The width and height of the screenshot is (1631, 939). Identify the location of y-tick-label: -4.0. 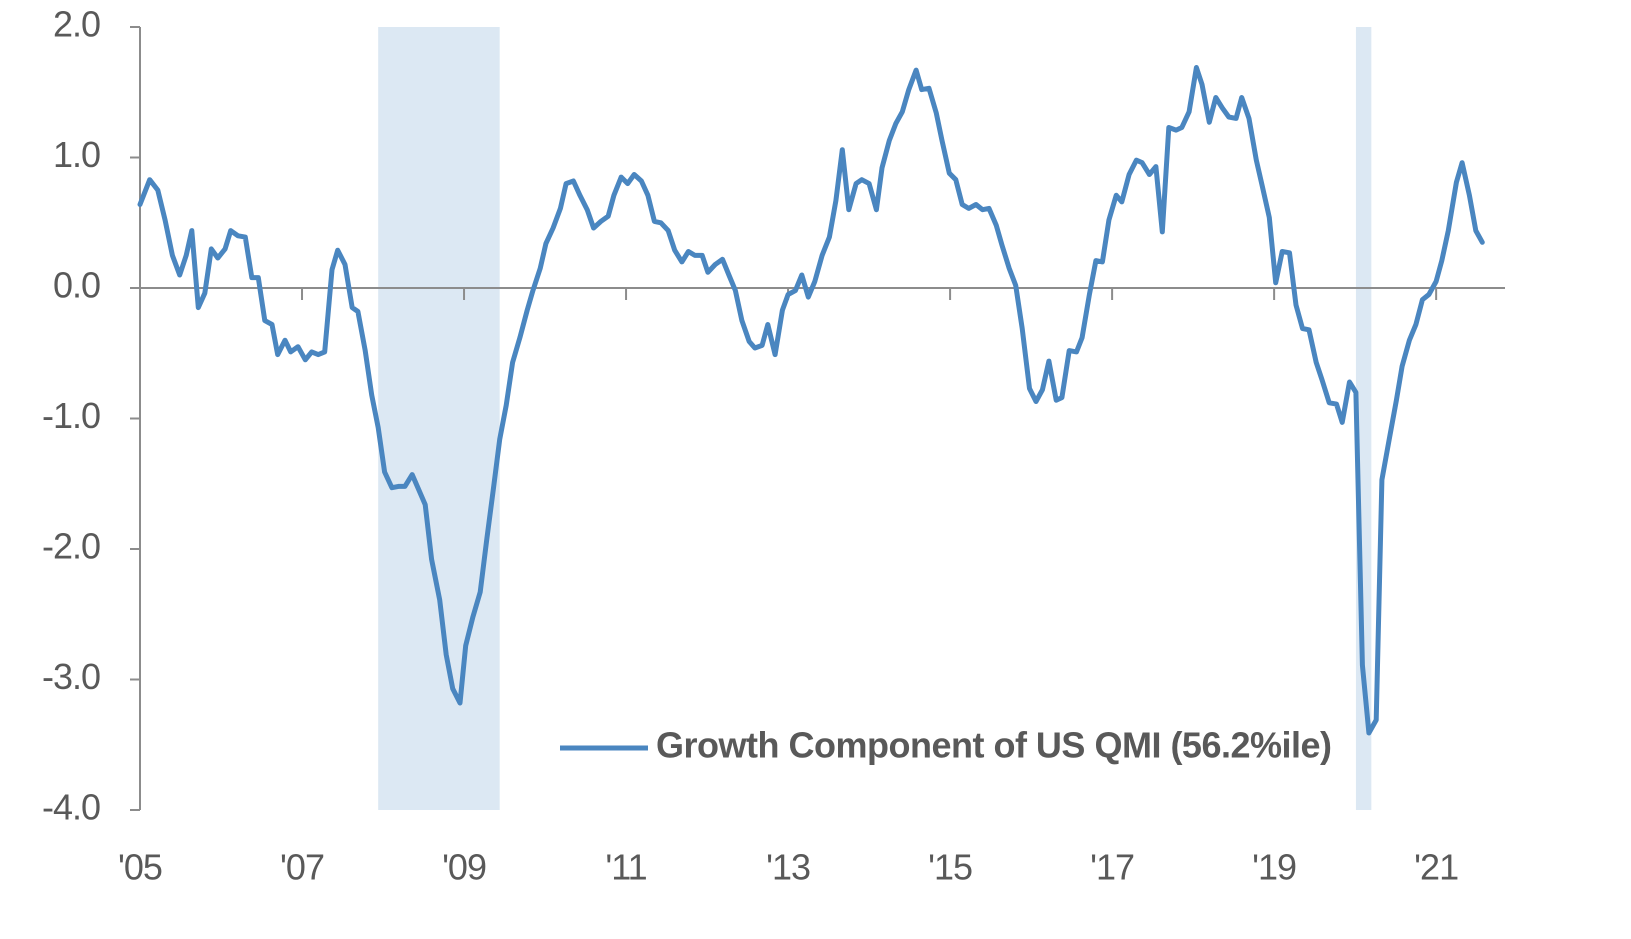
(71, 807).